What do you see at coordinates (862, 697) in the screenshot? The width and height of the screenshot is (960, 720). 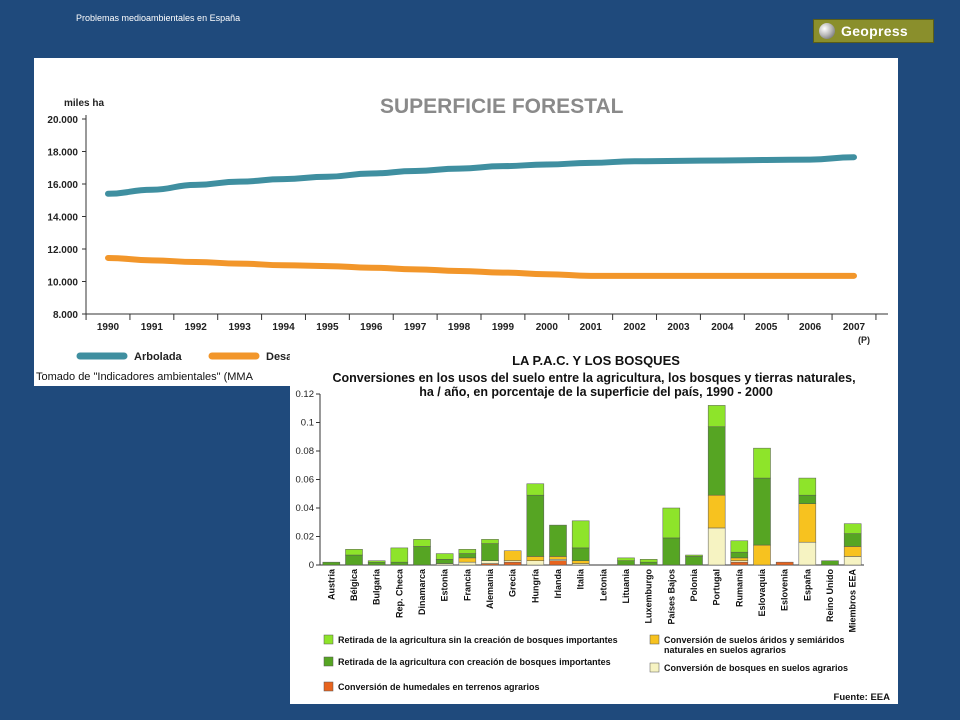 I see `source-note: Fuente: EEA` at bounding box center [862, 697].